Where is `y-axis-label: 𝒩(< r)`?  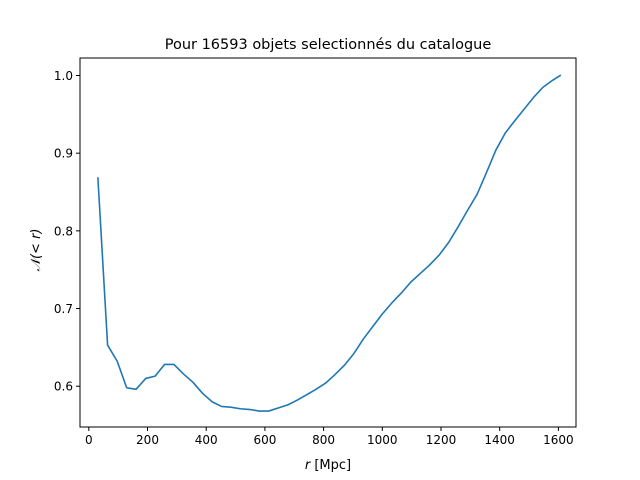
y-axis-label: 𝒩(< r) is located at coordinates (36, 250).